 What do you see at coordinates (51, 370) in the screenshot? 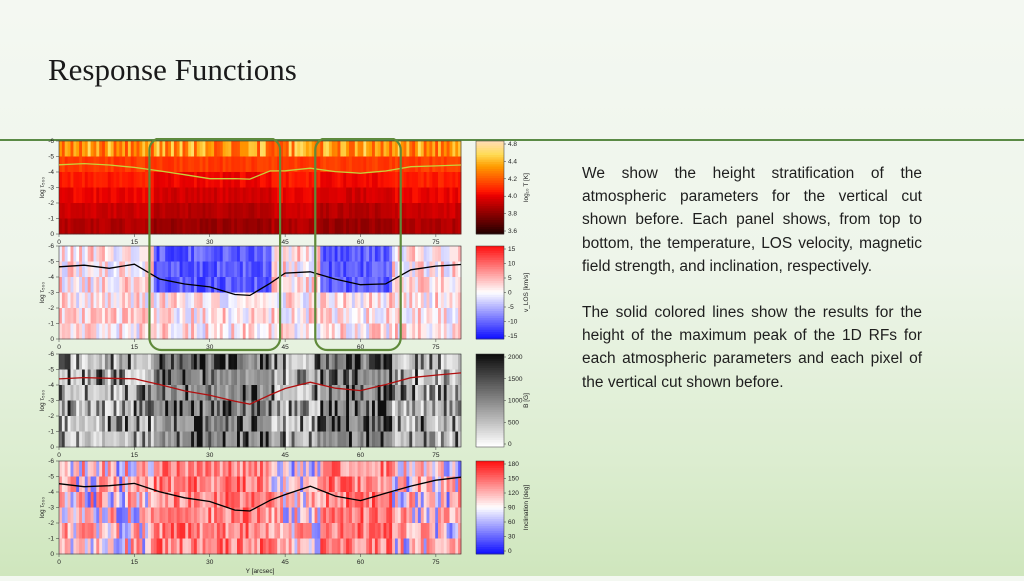
I see `y-tick-label: -5` at bounding box center [51, 370].